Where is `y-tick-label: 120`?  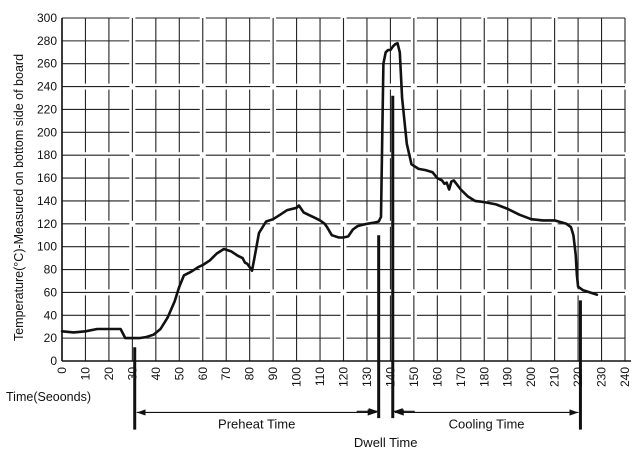 y-tick-label: 120 is located at coordinates (47, 224).